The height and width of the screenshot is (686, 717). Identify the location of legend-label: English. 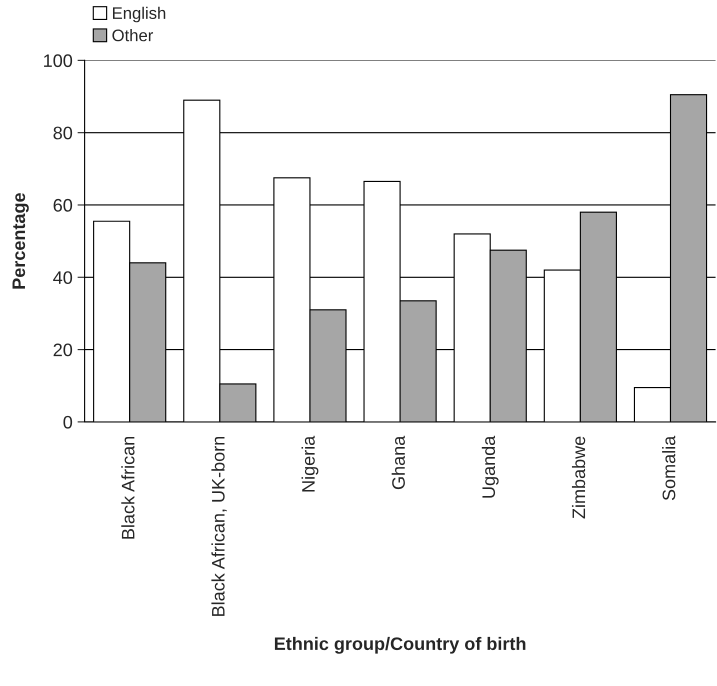
(139, 14).